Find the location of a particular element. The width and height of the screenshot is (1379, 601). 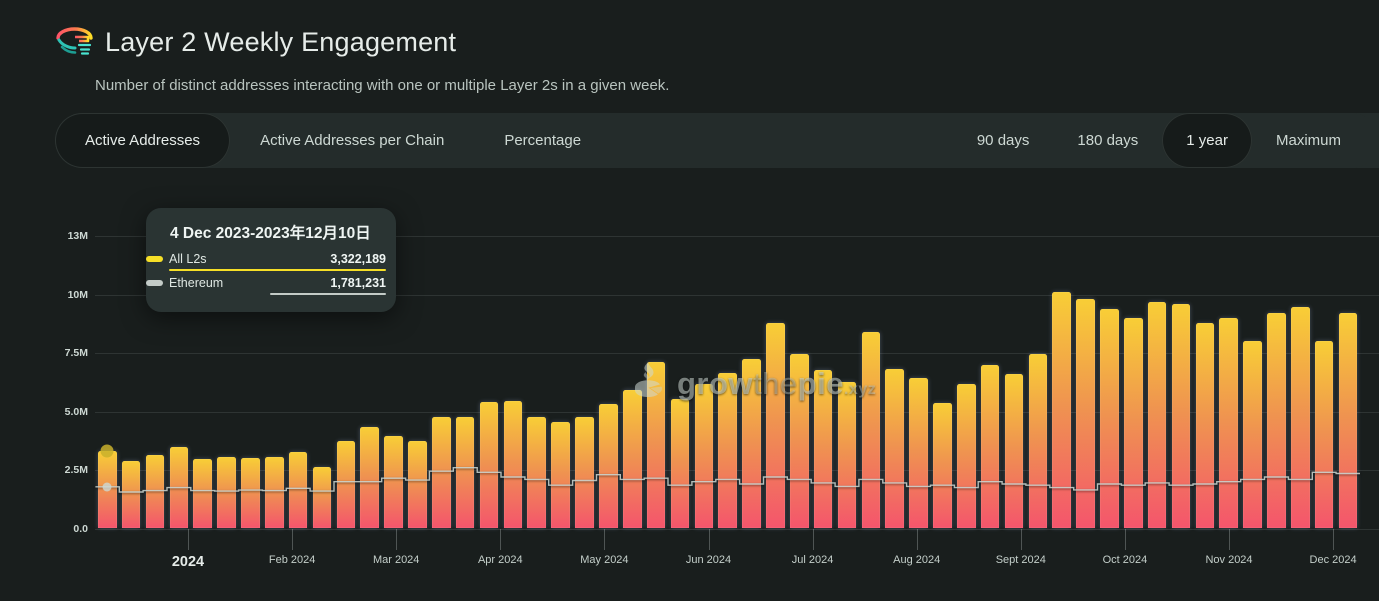

header: Layer 2 Weekly Engagement is located at coordinates (255, 42).